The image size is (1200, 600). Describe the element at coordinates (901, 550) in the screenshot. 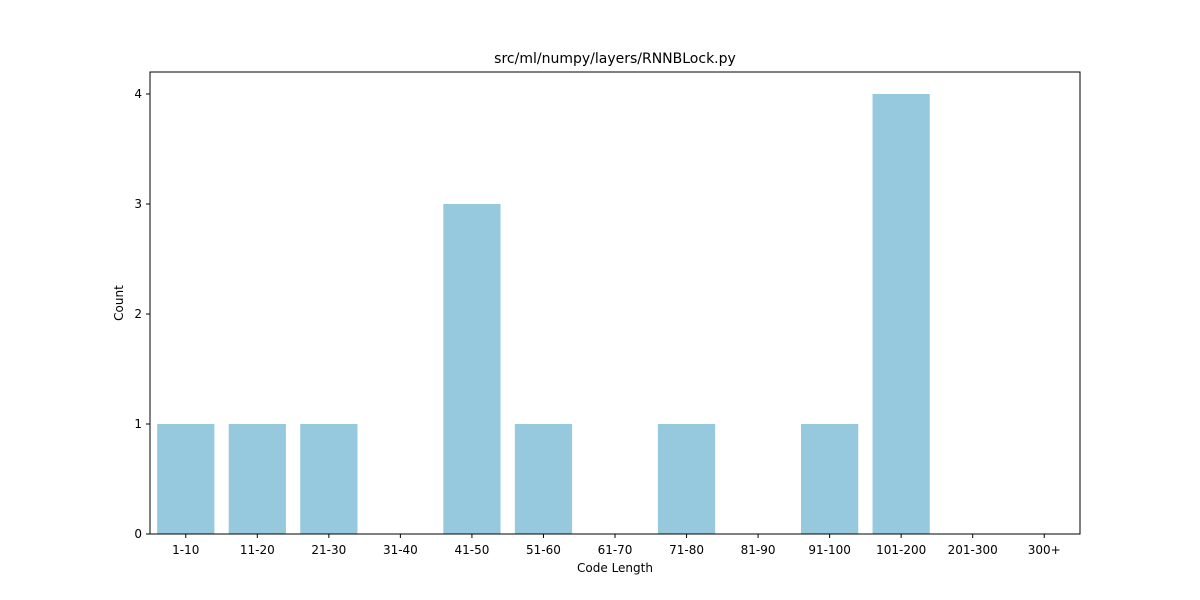

I see `x-tick-label: 101-200` at that location.